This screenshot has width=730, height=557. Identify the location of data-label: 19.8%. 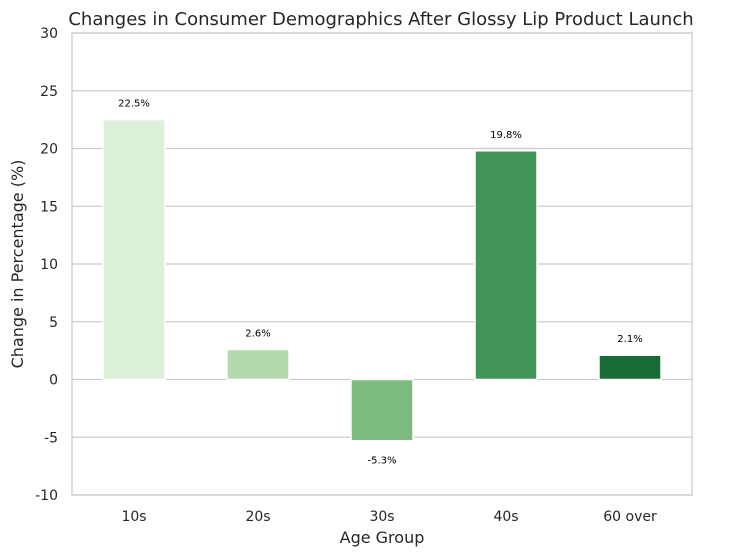
(506, 135).